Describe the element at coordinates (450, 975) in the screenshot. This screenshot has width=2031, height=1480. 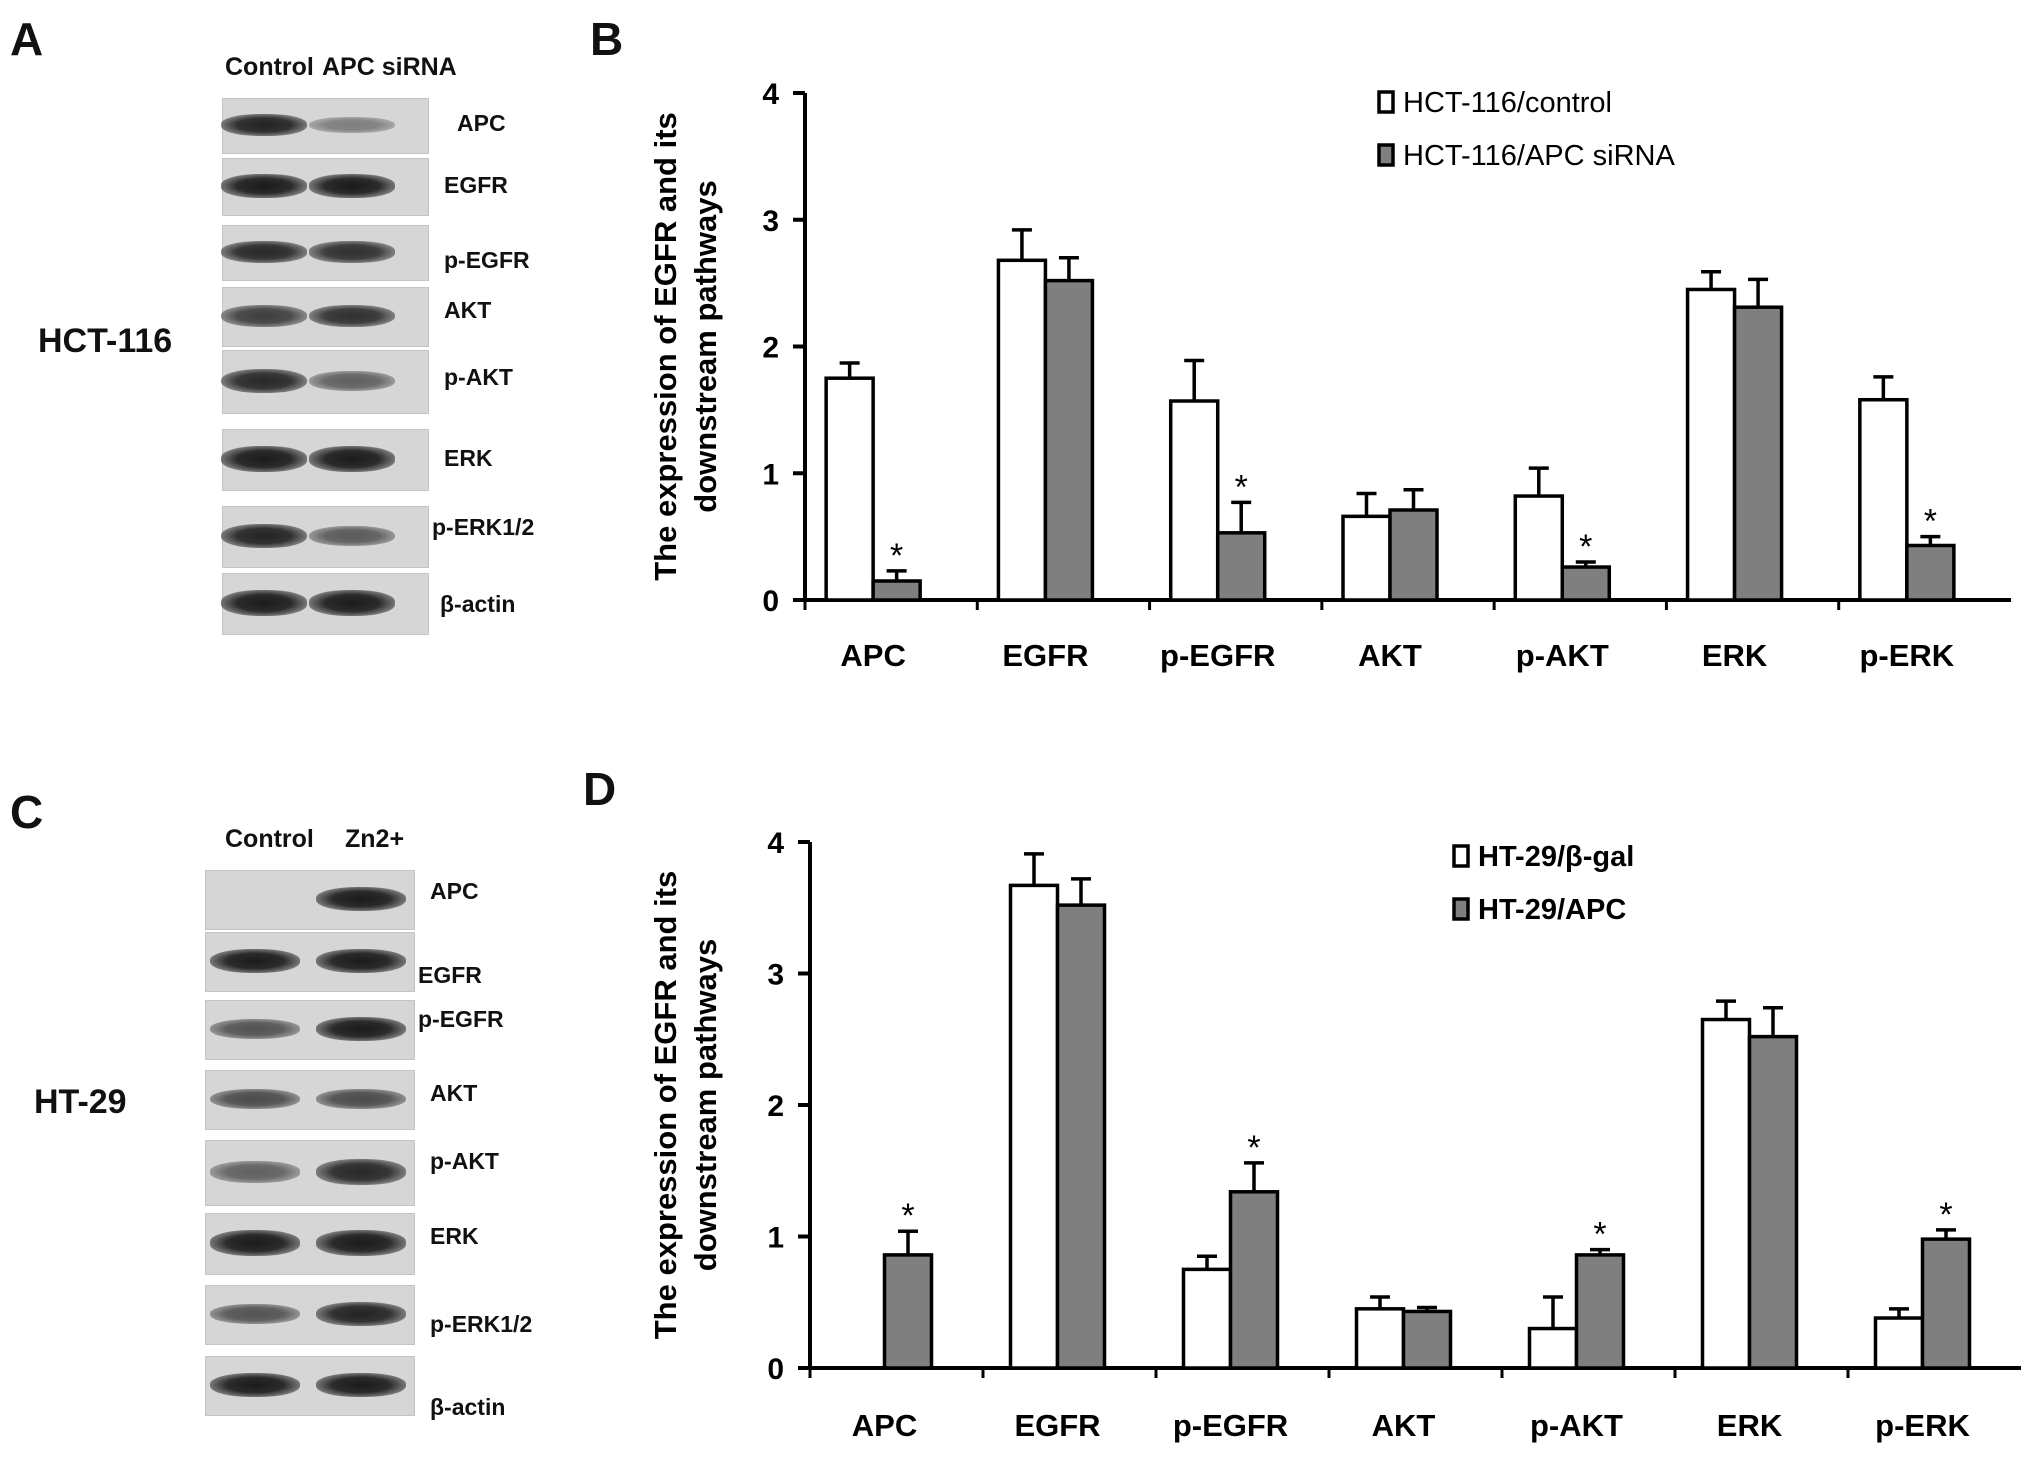
I see `ht29-protein-label: EGFR` at that location.